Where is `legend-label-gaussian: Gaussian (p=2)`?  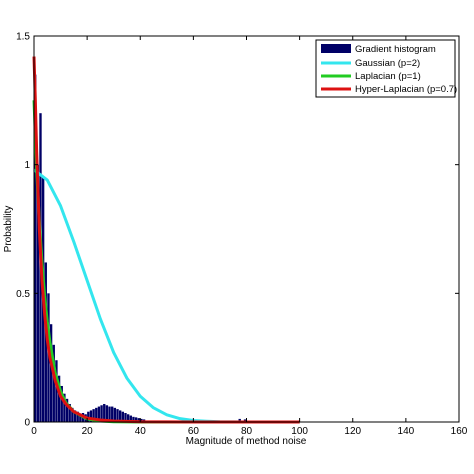 legend-label-gaussian: Gaussian (p=2) is located at coordinates (387, 63).